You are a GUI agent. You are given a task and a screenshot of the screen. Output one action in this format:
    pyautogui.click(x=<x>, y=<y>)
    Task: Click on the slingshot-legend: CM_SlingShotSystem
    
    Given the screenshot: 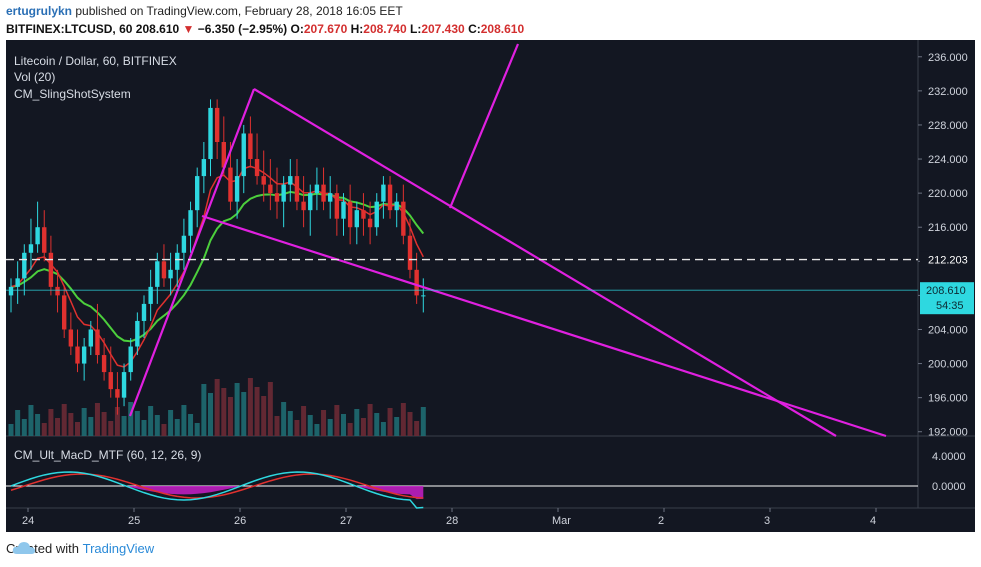 What is the action you would take?
    pyautogui.click(x=72, y=94)
    